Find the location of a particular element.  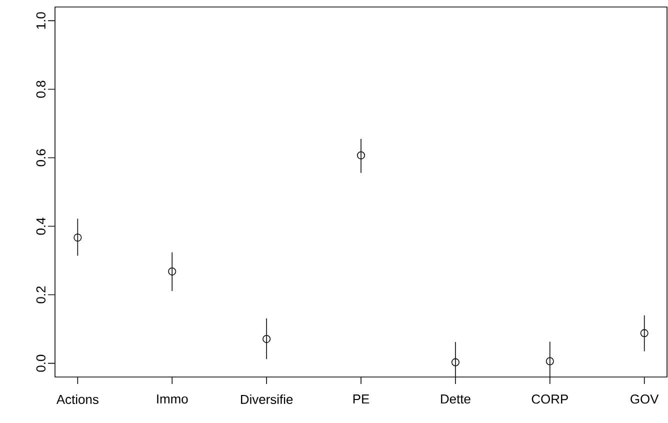

y-tick-label: 1.0 is located at coordinates (41, 20).